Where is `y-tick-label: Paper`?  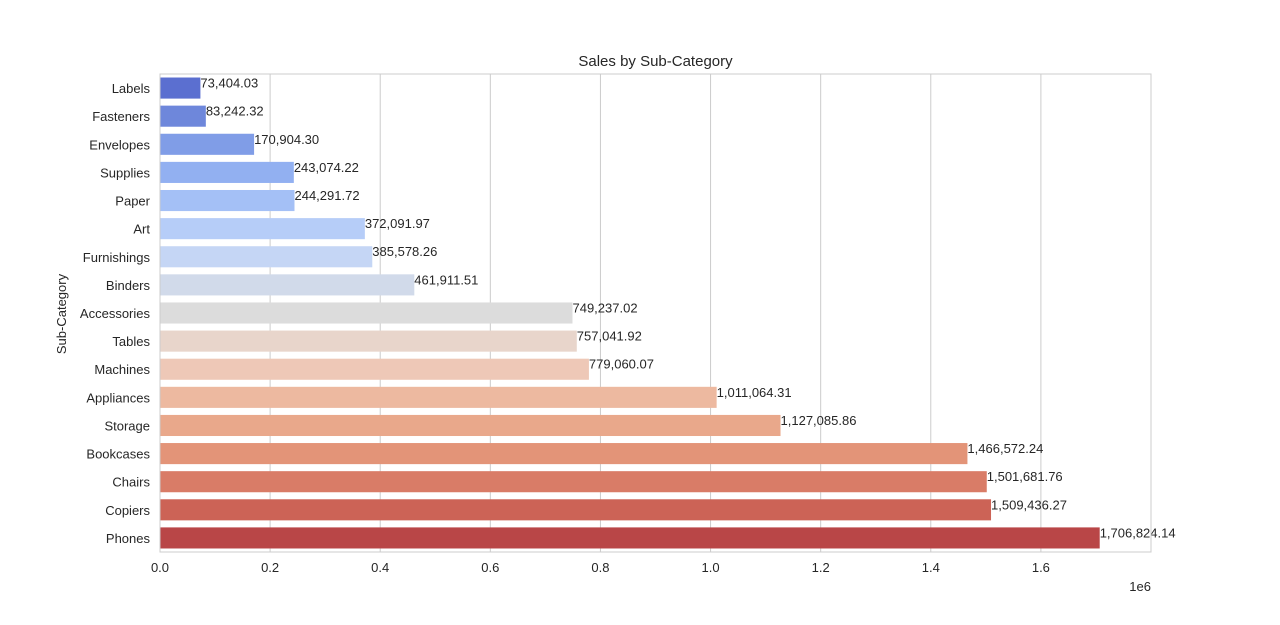
y-tick-label: Paper is located at coordinates (132, 201).